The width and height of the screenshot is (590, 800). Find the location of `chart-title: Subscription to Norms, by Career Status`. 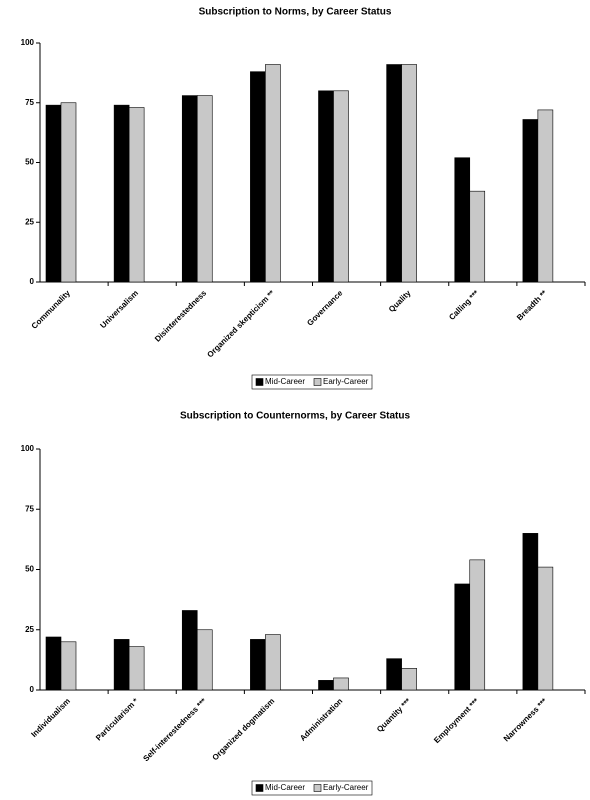

chart-title: Subscription to Norms, by Career Status is located at coordinates (295, 12).